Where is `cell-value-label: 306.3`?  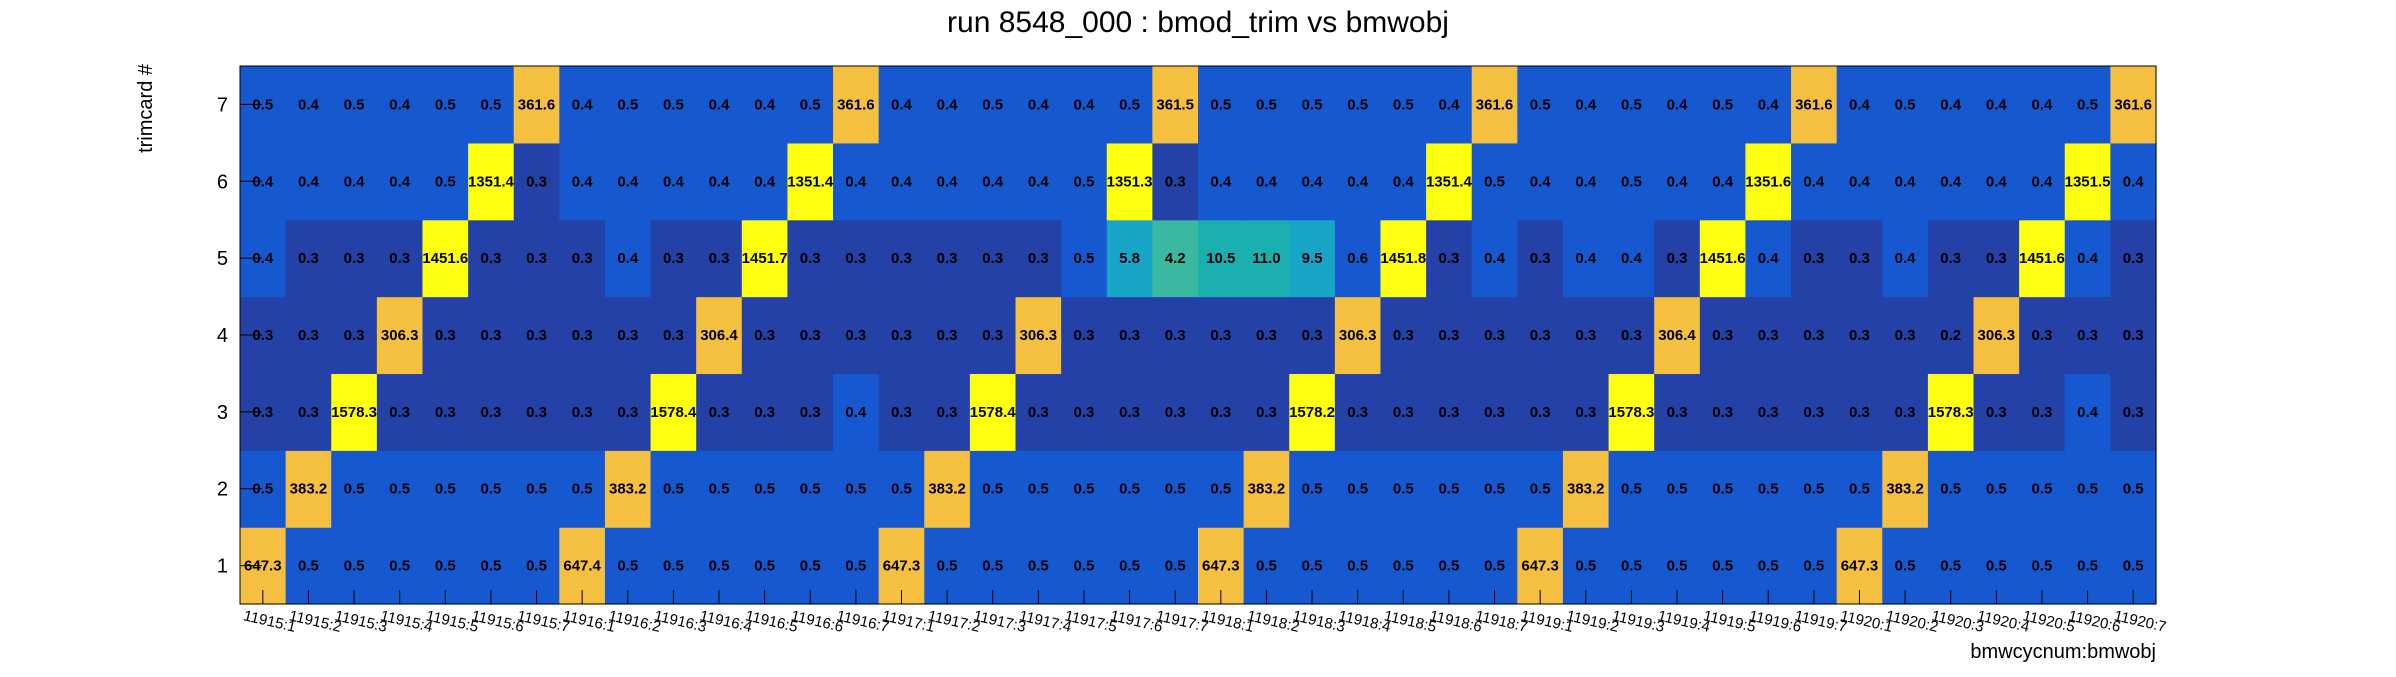
cell-value-label: 306.3 is located at coordinates (1358, 335).